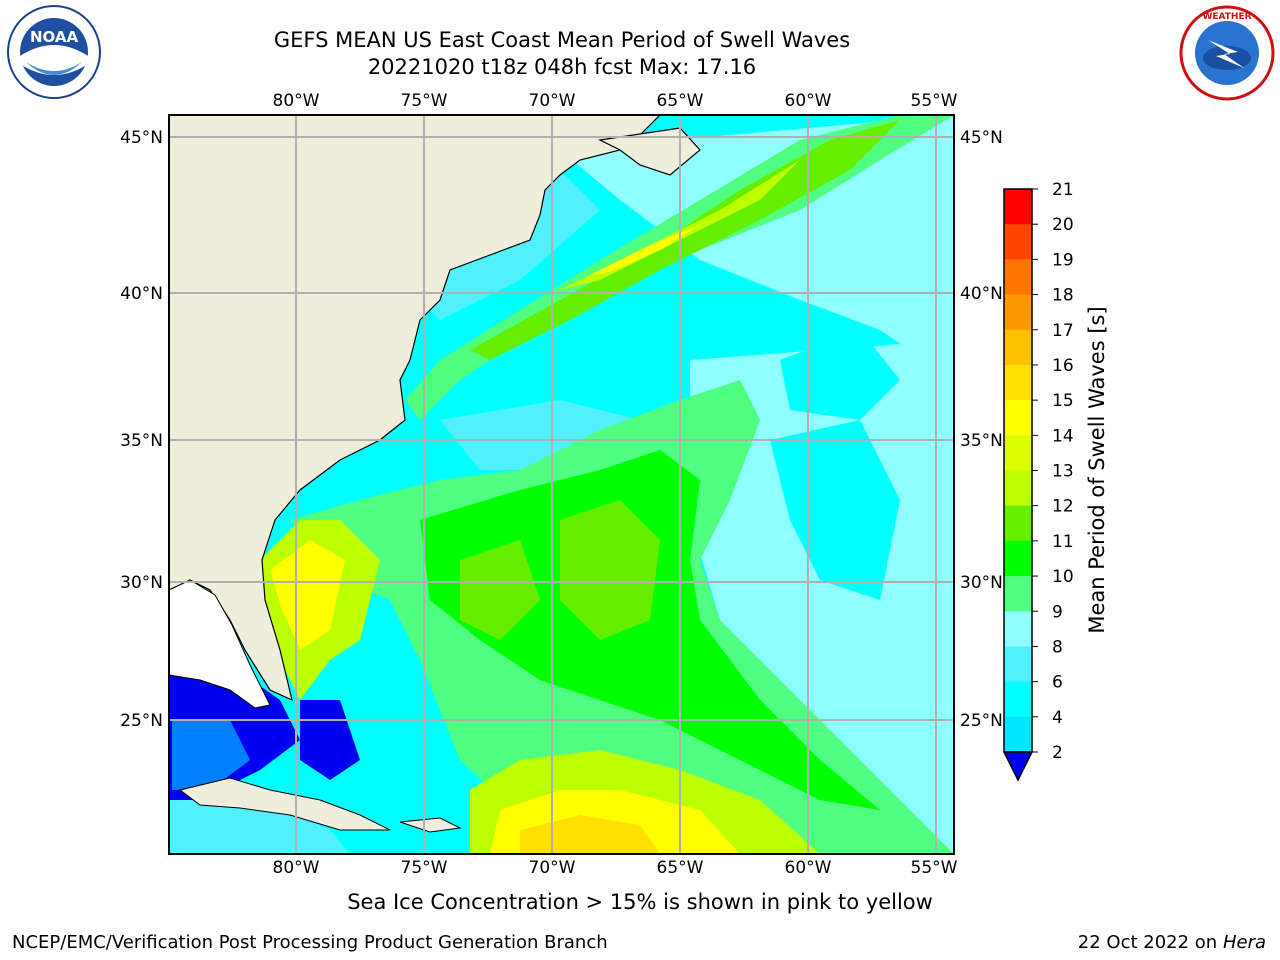  Describe the element at coordinates (1057, 718) in the screenshot. I see `colorbar-tick-label: 4` at that location.